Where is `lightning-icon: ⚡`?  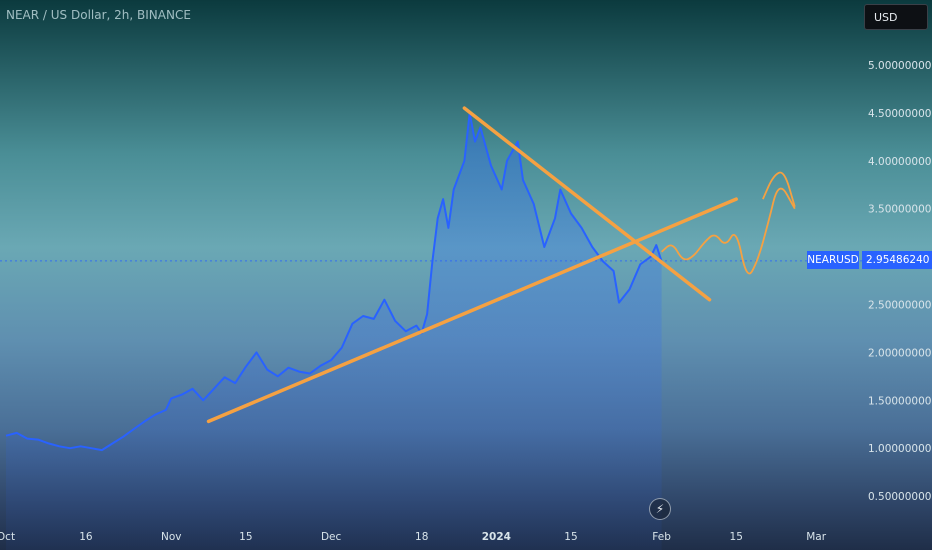 lightning-icon: ⚡ is located at coordinates (660, 509).